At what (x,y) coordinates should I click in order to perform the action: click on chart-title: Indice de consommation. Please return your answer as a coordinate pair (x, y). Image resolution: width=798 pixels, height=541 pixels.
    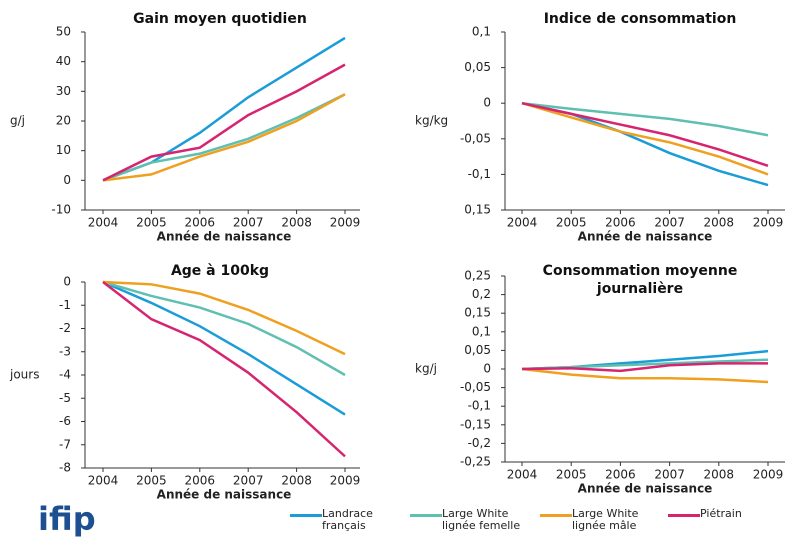
    Looking at the image, I should click on (640, 19).